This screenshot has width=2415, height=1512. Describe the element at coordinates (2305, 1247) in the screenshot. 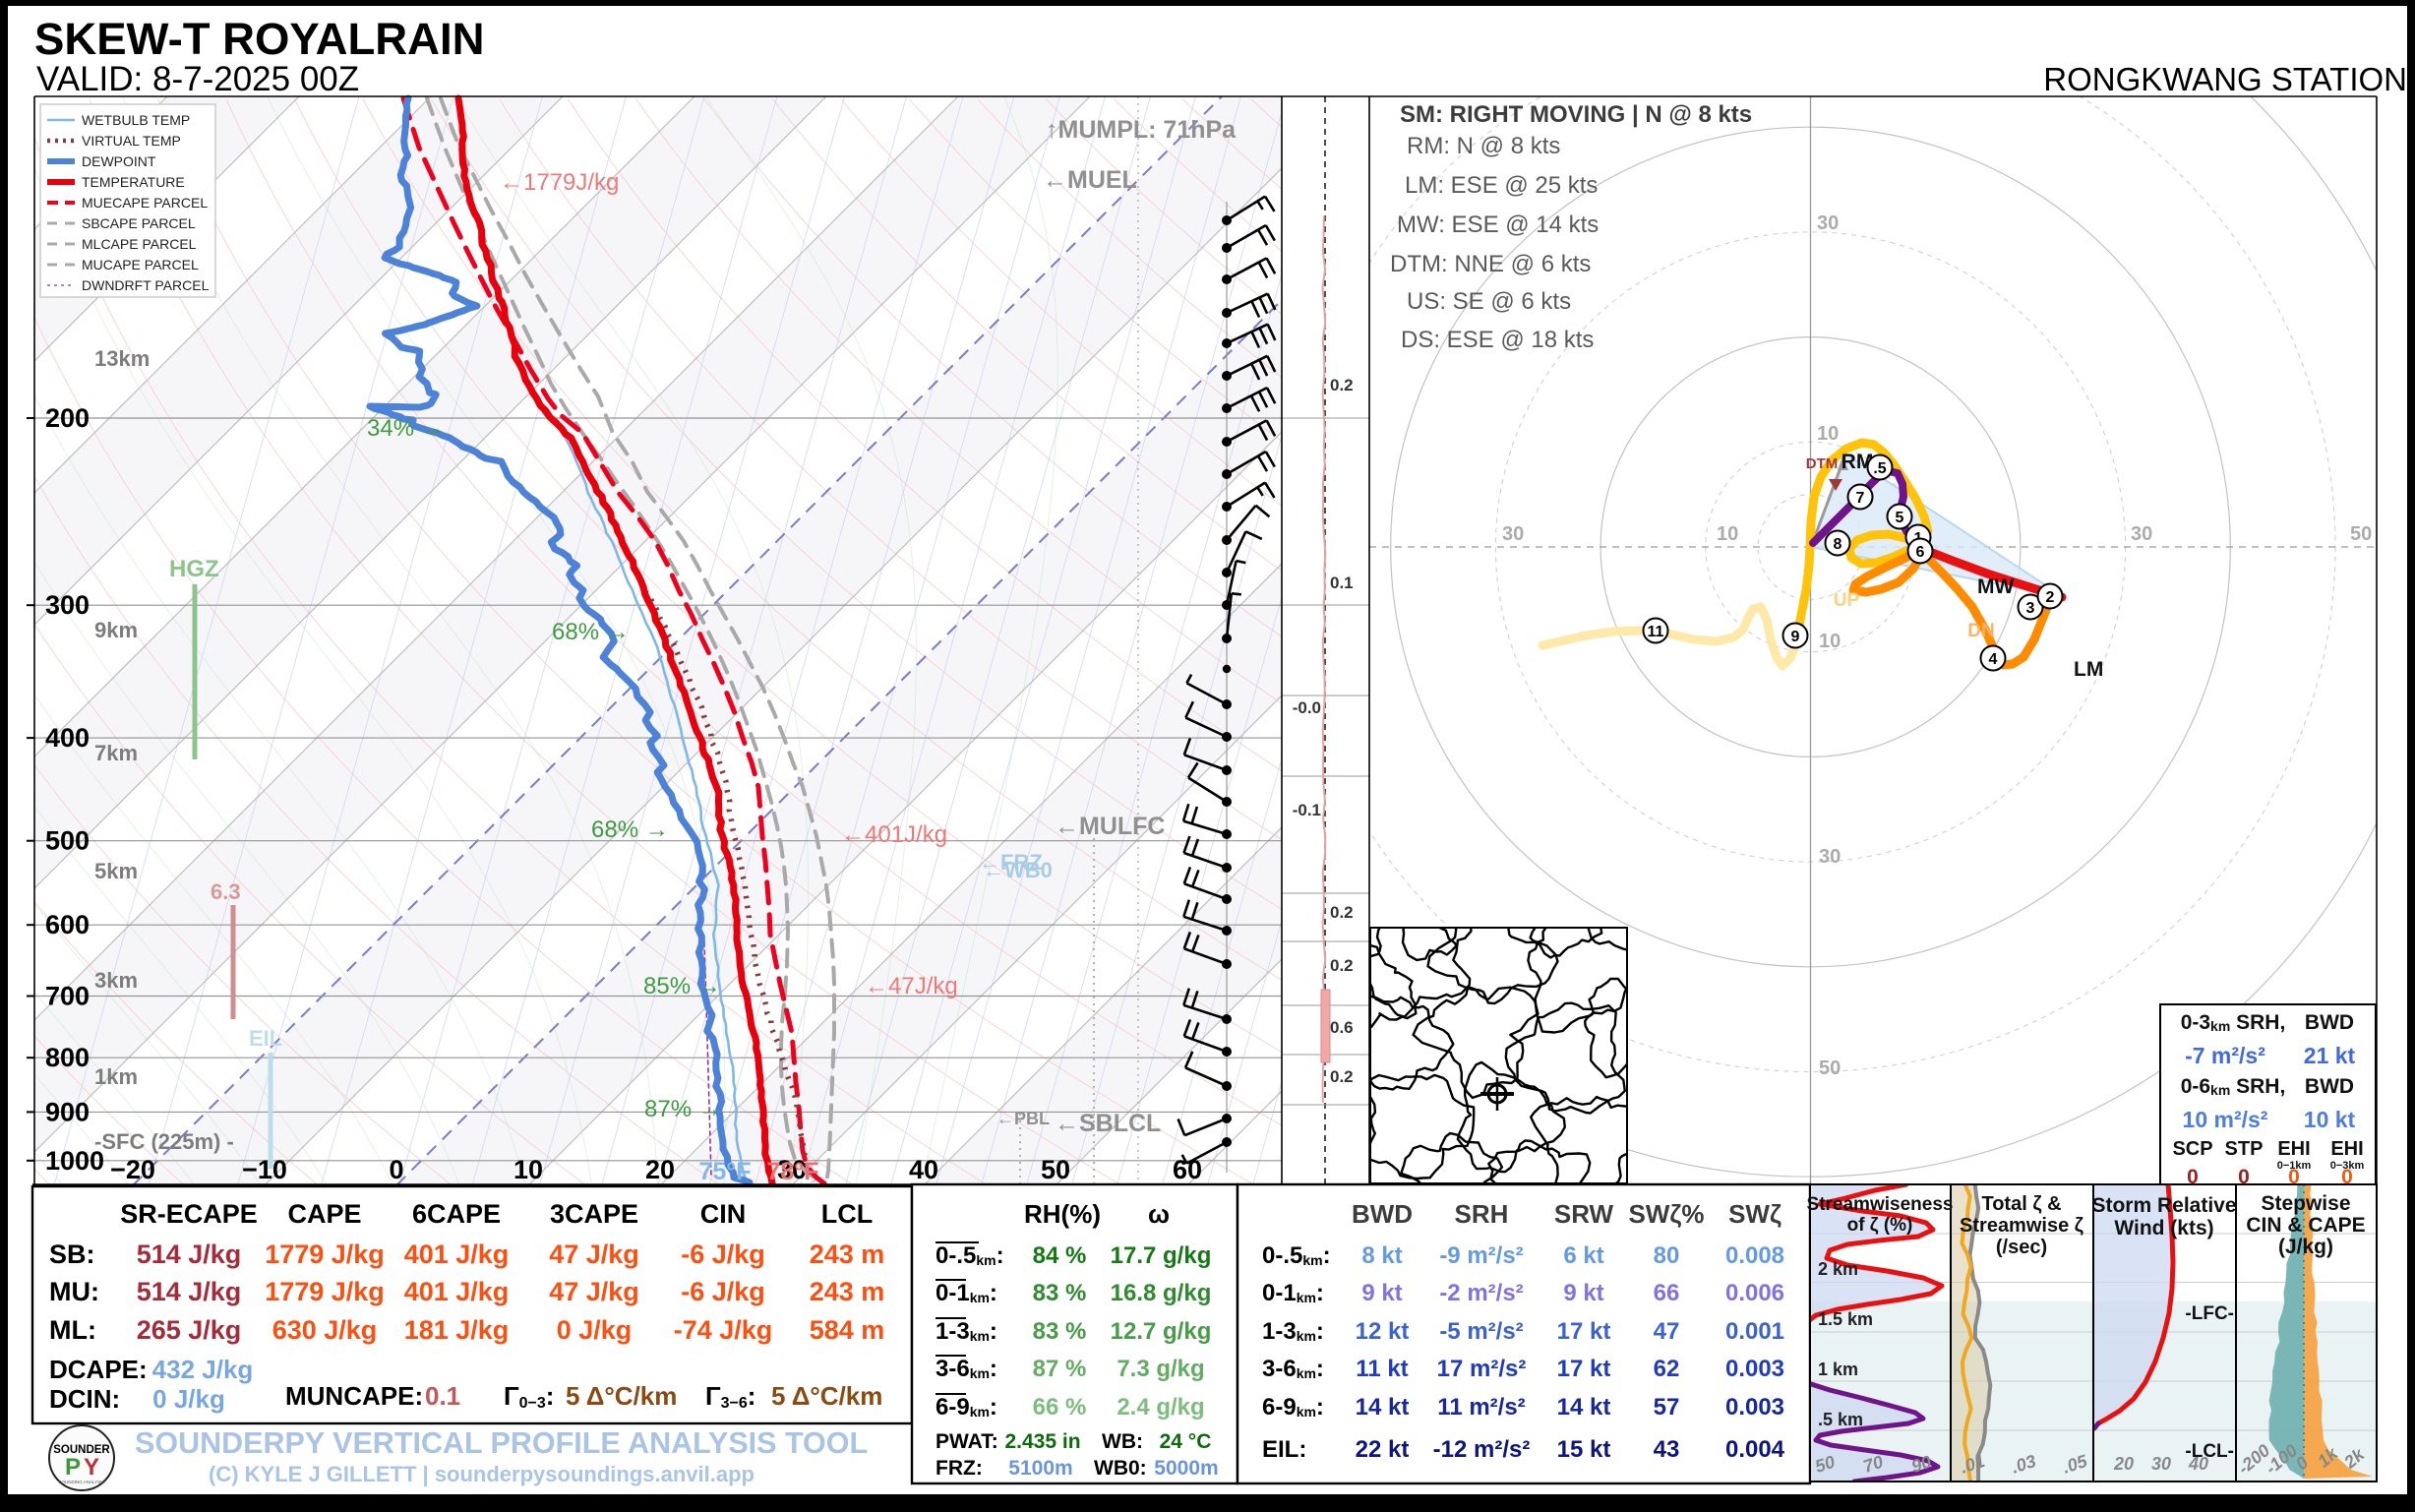

I see `svg-text: (J/kg)` at that location.